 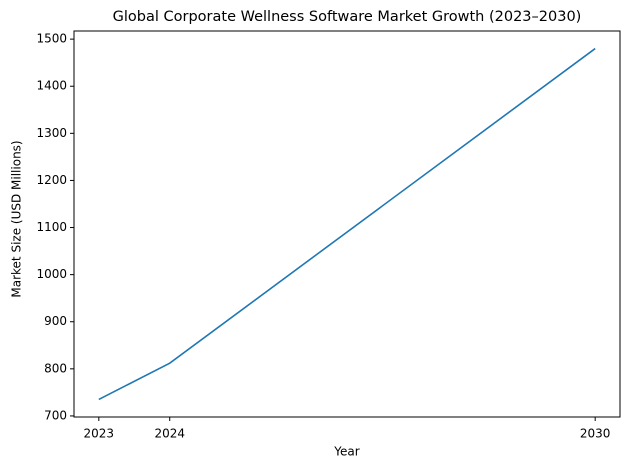 I want to click on y-tick-label: 1100, so click(x=51, y=227).